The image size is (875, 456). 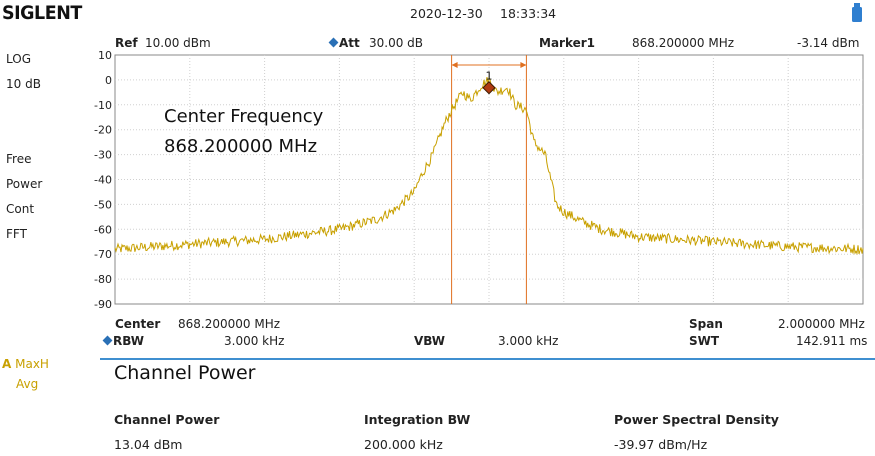 What do you see at coordinates (103, 130) in the screenshot?
I see `y-tick-label: -20` at bounding box center [103, 130].